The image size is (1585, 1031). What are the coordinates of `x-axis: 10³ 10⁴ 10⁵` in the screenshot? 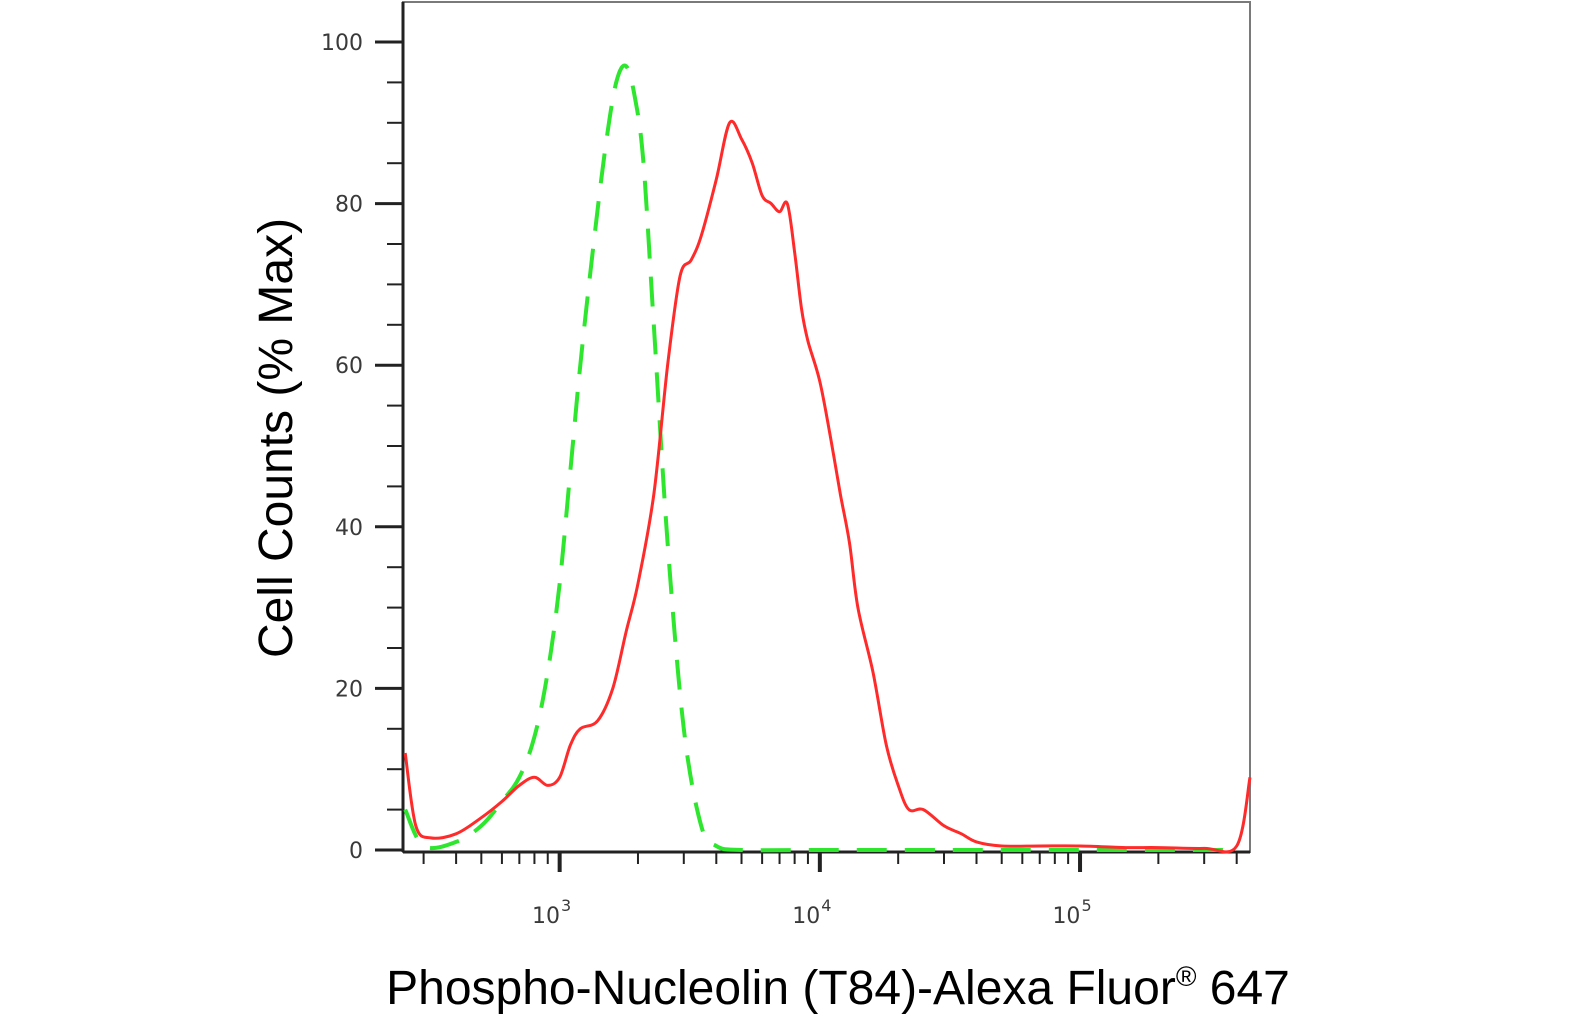 It's located at (830, 890).